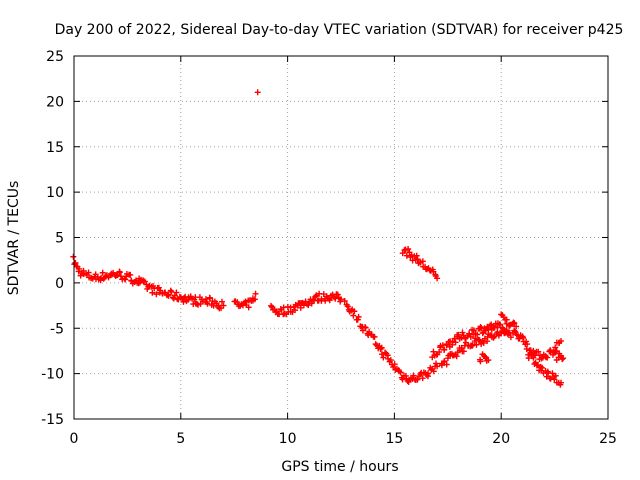 The height and width of the screenshot is (480, 640). What do you see at coordinates (394, 439) in the screenshot?
I see `x-tick-label: 15` at bounding box center [394, 439].